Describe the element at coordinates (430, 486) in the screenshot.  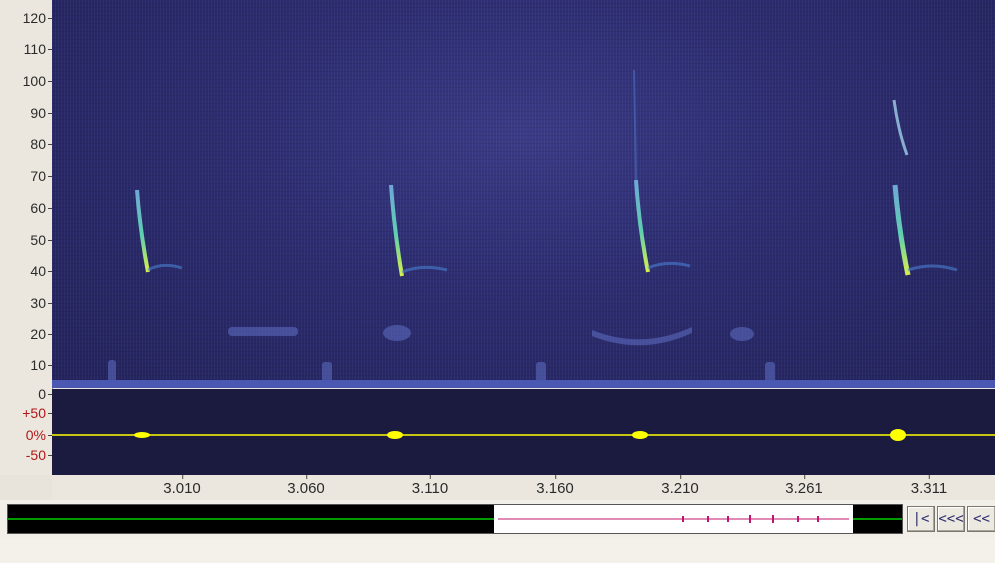
I see `x-tick: 3.110` at that location.